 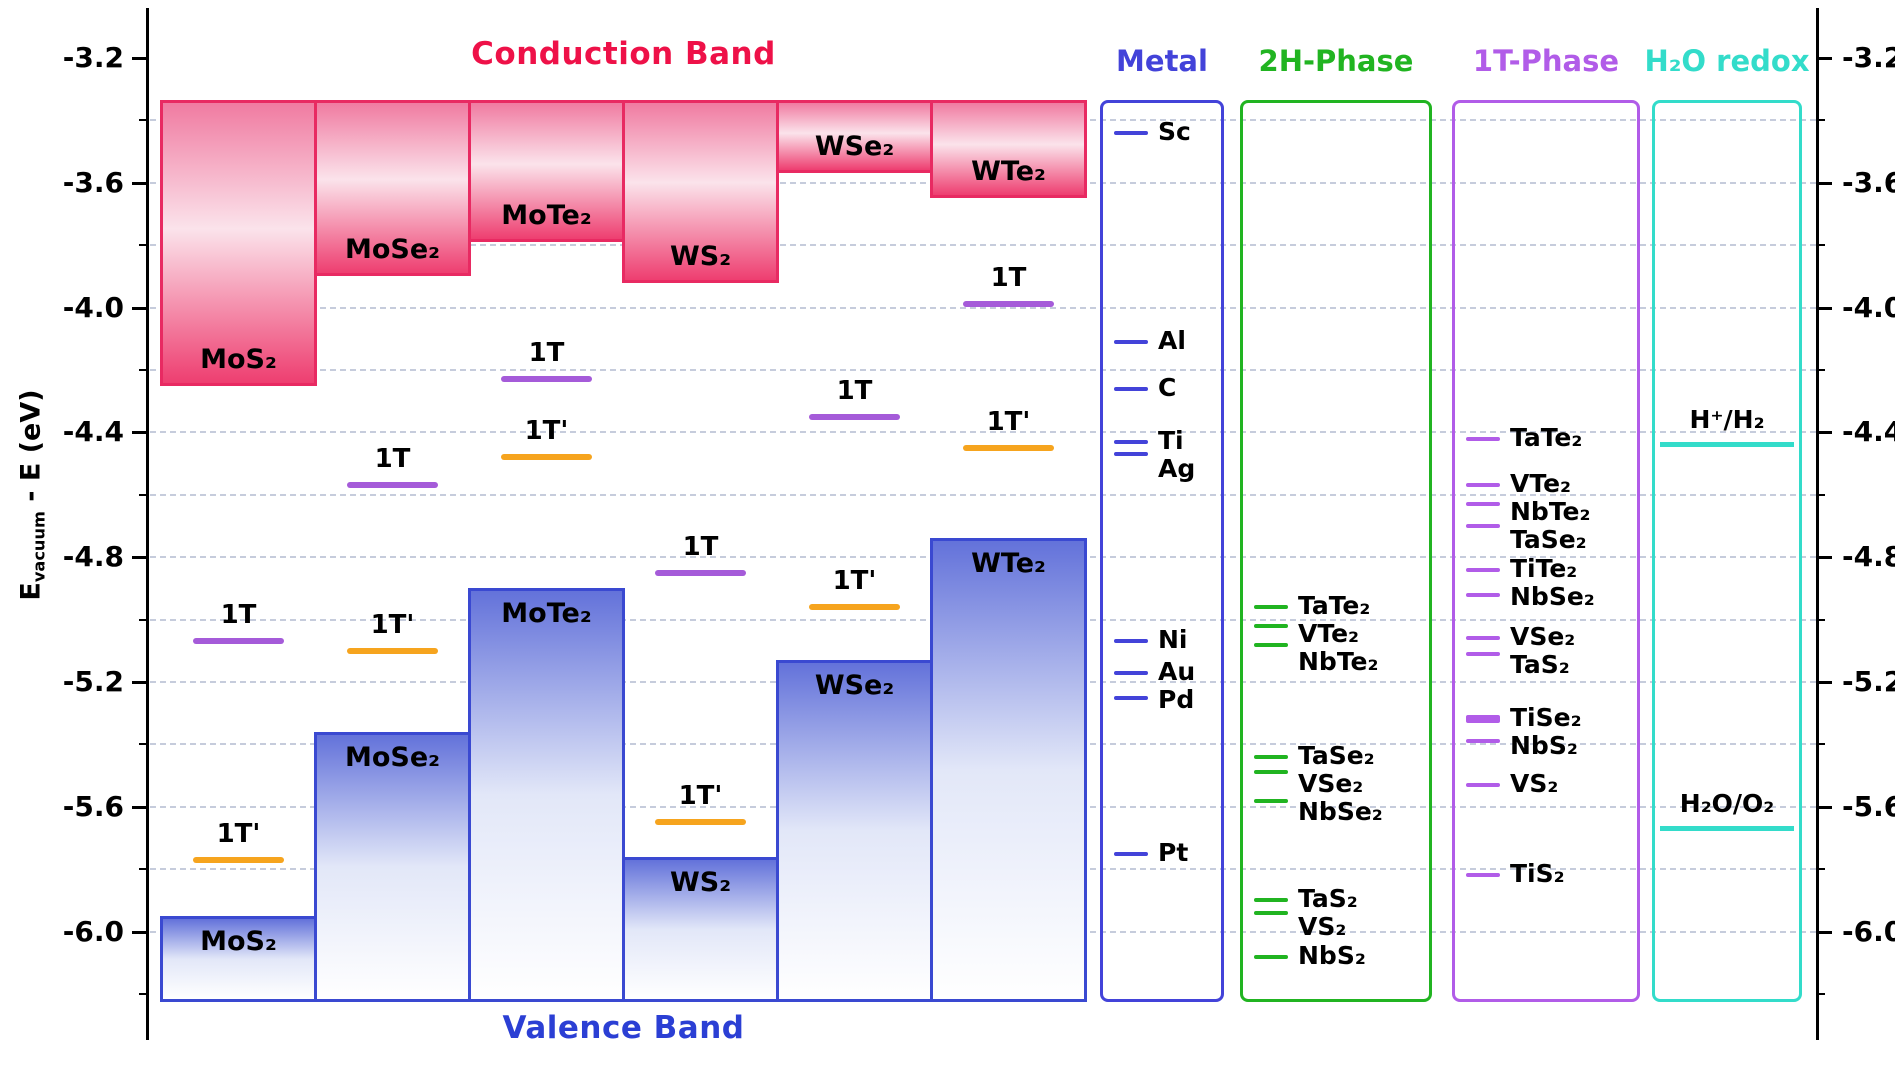 What do you see at coordinates (1868, 806) in the screenshot?
I see `tick-label-right: -5.6` at bounding box center [1868, 806].